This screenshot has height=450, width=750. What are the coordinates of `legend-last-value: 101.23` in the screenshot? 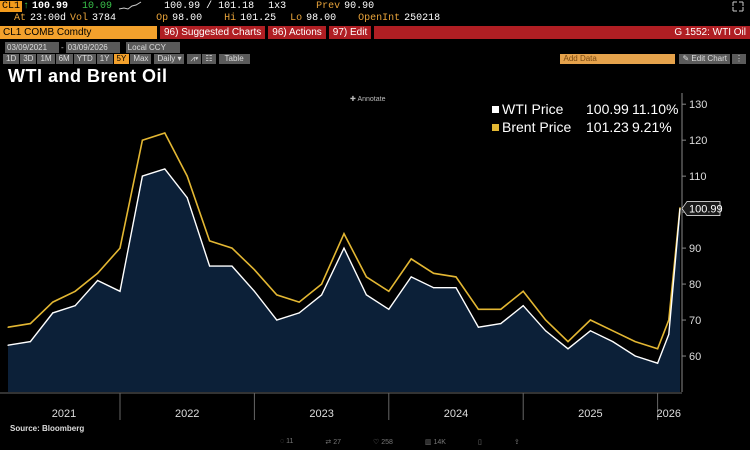 It's located at (607, 127).